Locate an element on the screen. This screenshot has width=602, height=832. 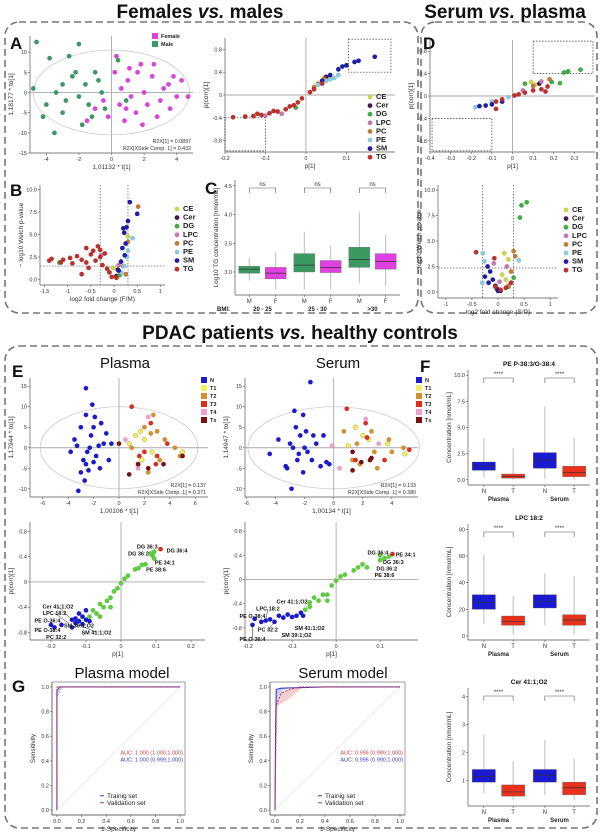
x-tick-label: 0.1 is located at coordinates (380, 647).